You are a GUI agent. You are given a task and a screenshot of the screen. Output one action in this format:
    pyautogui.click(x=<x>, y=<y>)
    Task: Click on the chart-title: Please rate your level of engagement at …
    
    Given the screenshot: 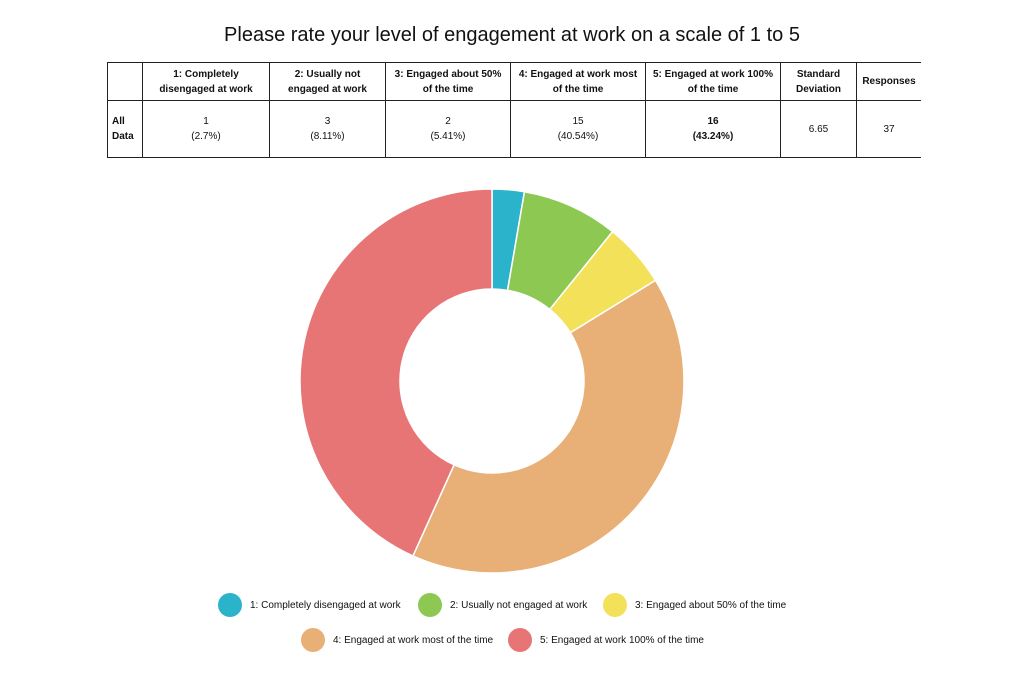 What is the action you would take?
    pyautogui.click(x=512, y=35)
    